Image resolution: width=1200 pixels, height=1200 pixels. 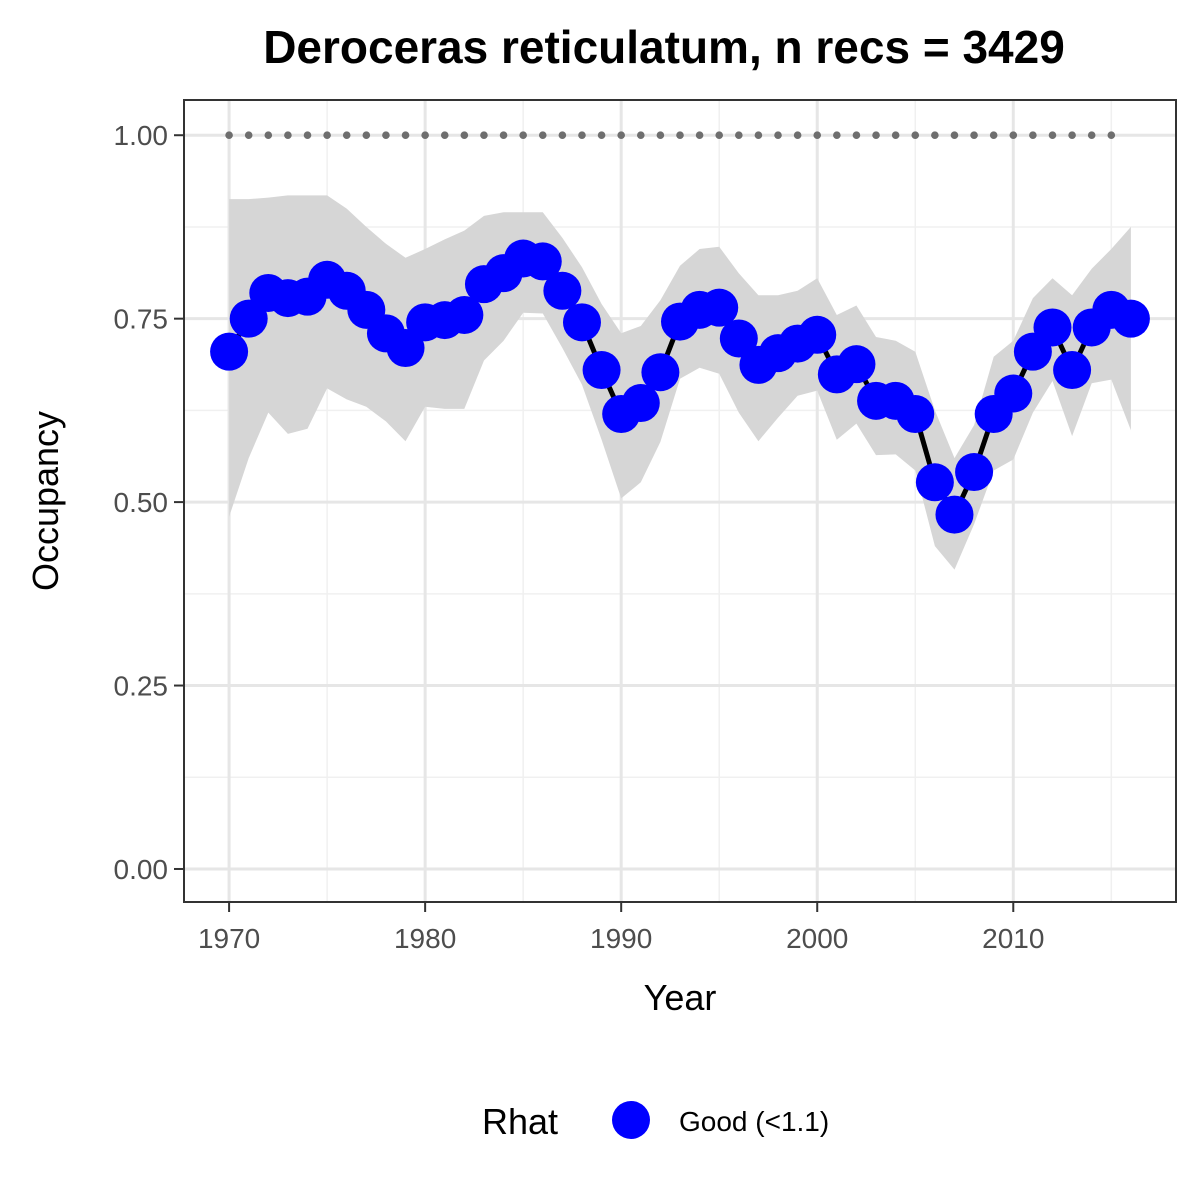 What do you see at coordinates (45, 501) in the screenshot?
I see `y-axis-title: Occupancy` at bounding box center [45, 501].